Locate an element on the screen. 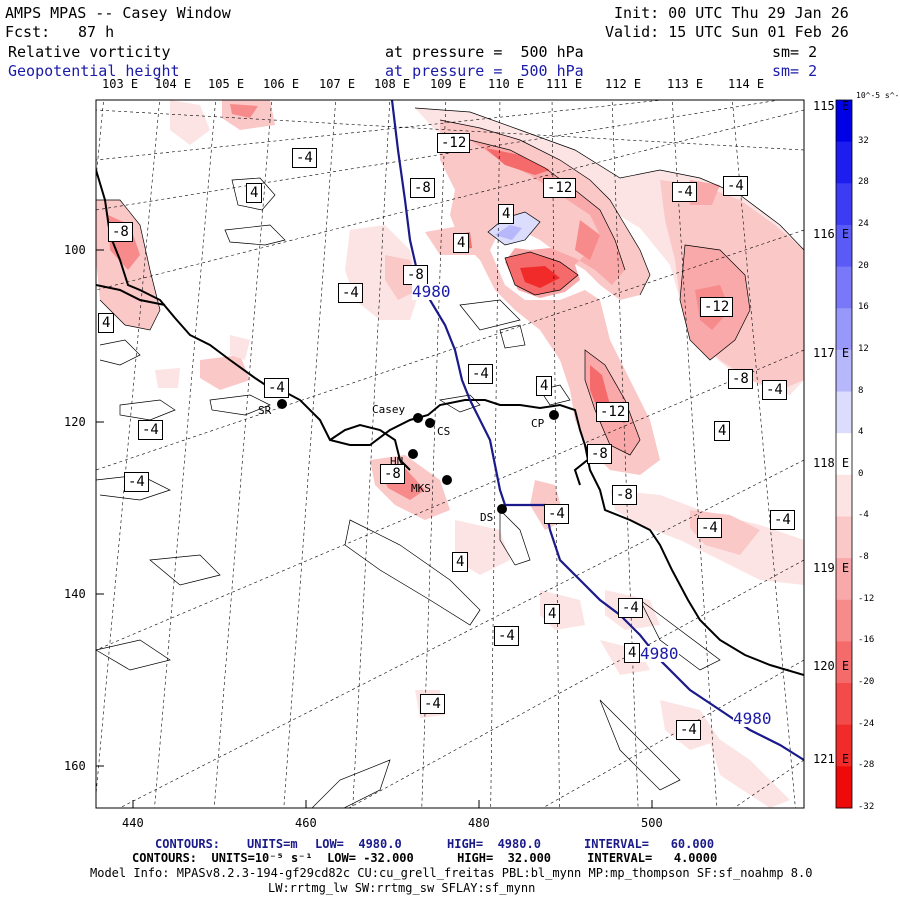 The height and width of the screenshot is (900, 900). footer-height-units: UNITS=m is located at coordinates (272, 844).